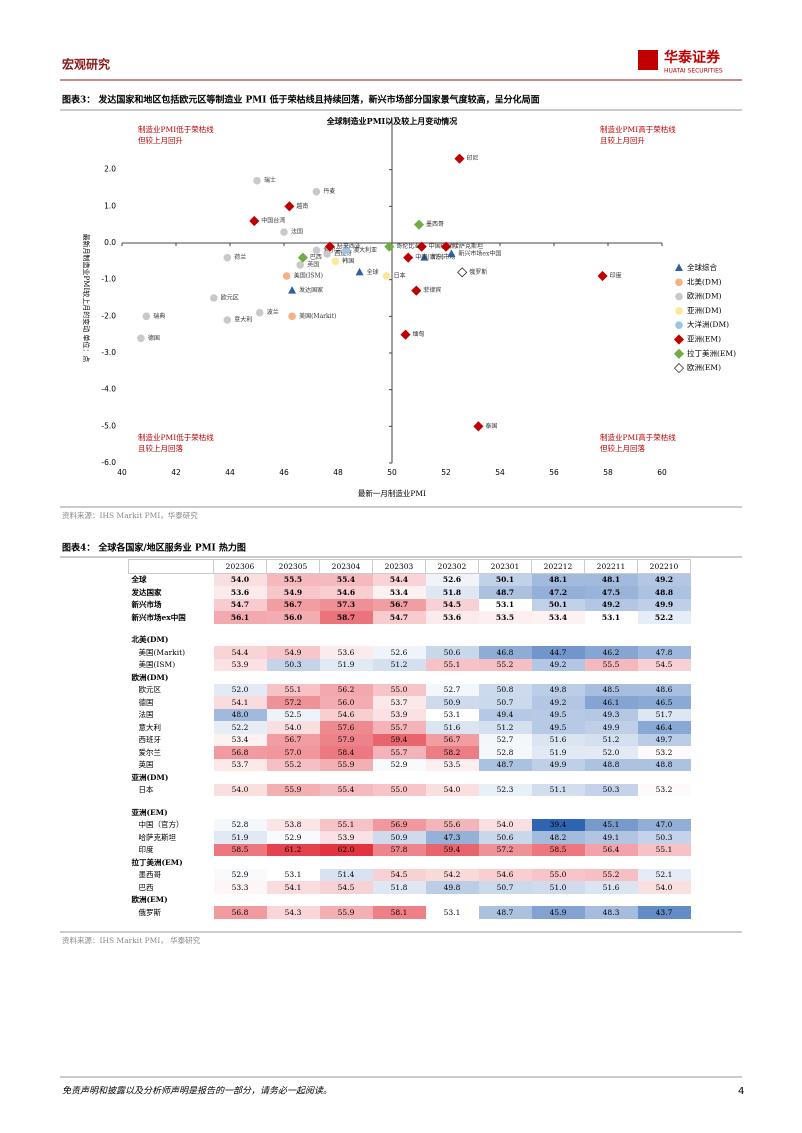 The height and width of the screenshot is (1133, 802). Describe the element at coordinates (558, 604) in the screenshot. I see `heat-cell: 50.1` at that location.